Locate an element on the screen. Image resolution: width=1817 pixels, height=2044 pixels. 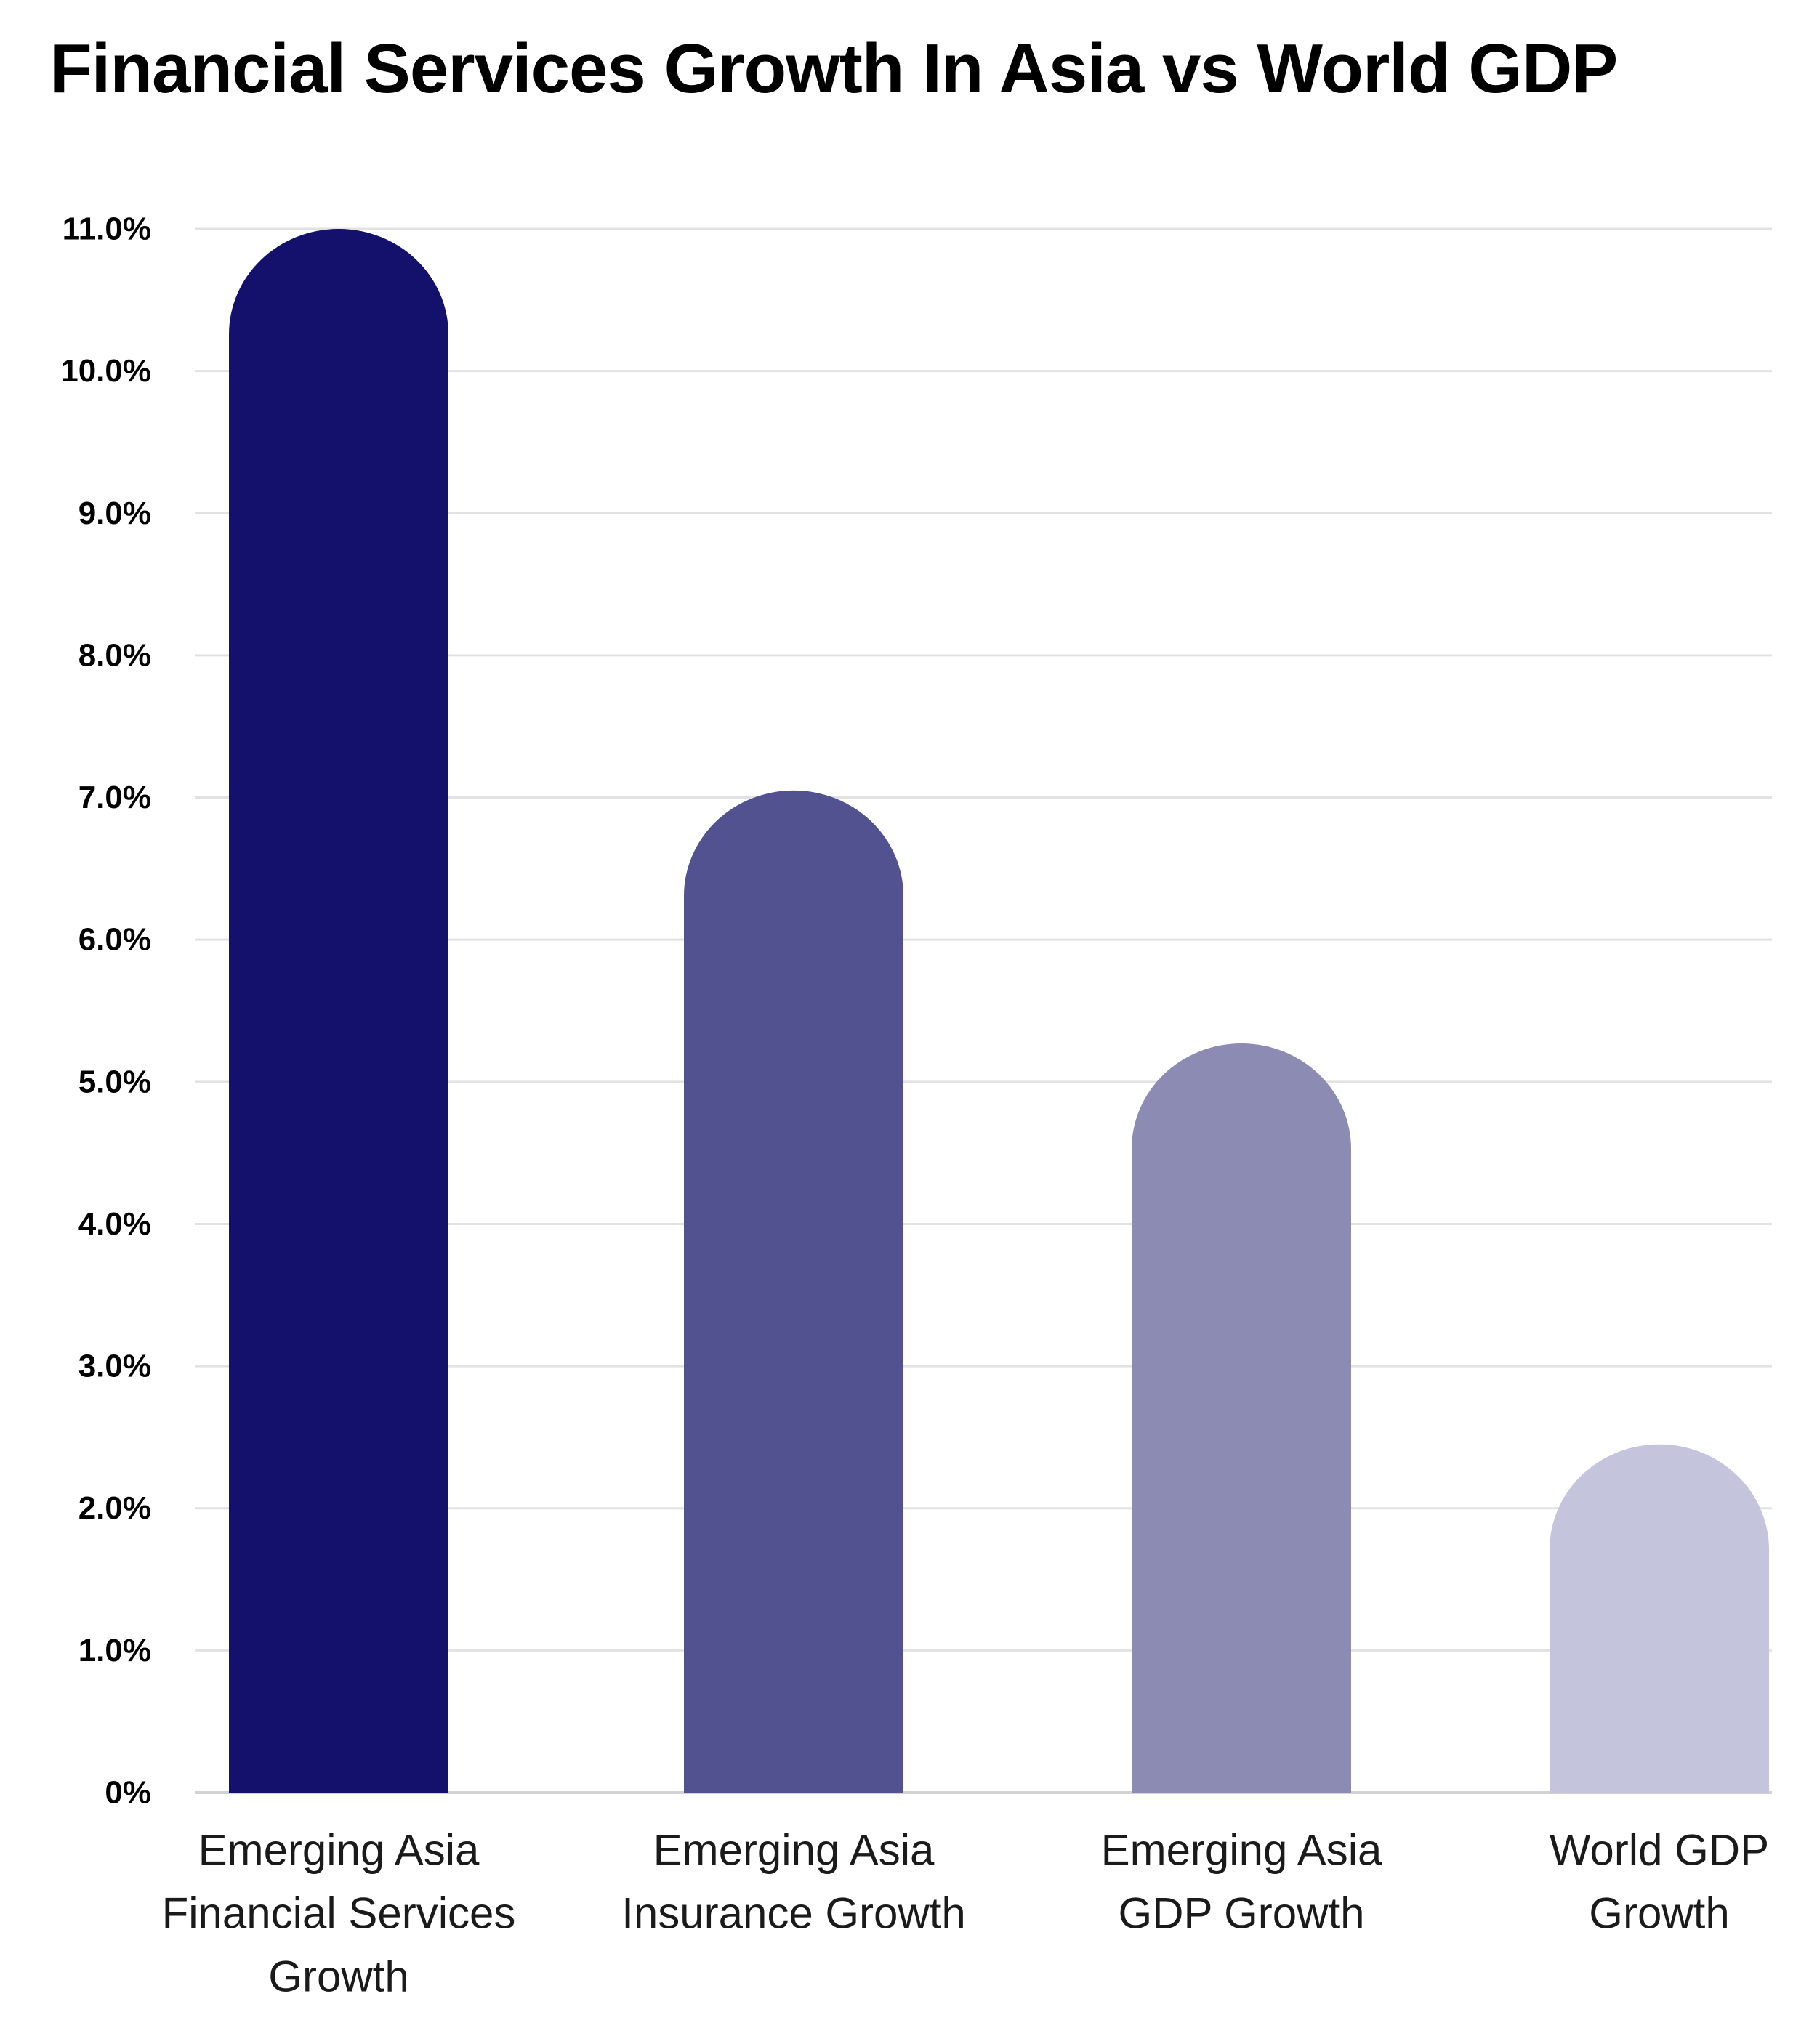
y-tick-label: 0% is located at coordinates (128, 1793).